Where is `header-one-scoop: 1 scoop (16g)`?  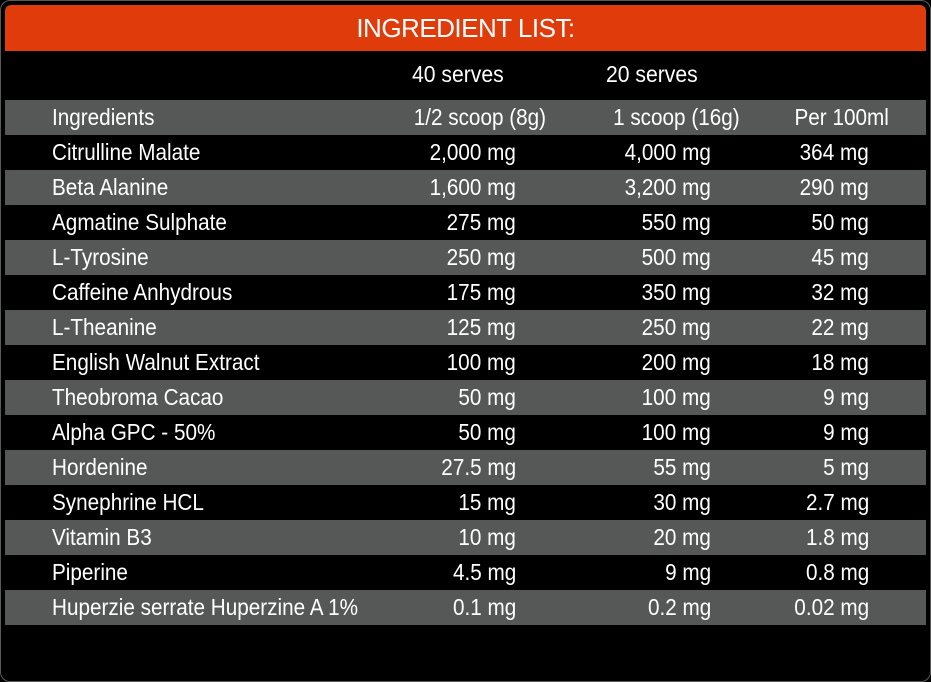 header-one-scoop: 1 scoop (16g) is located at coordinates (676, 117).